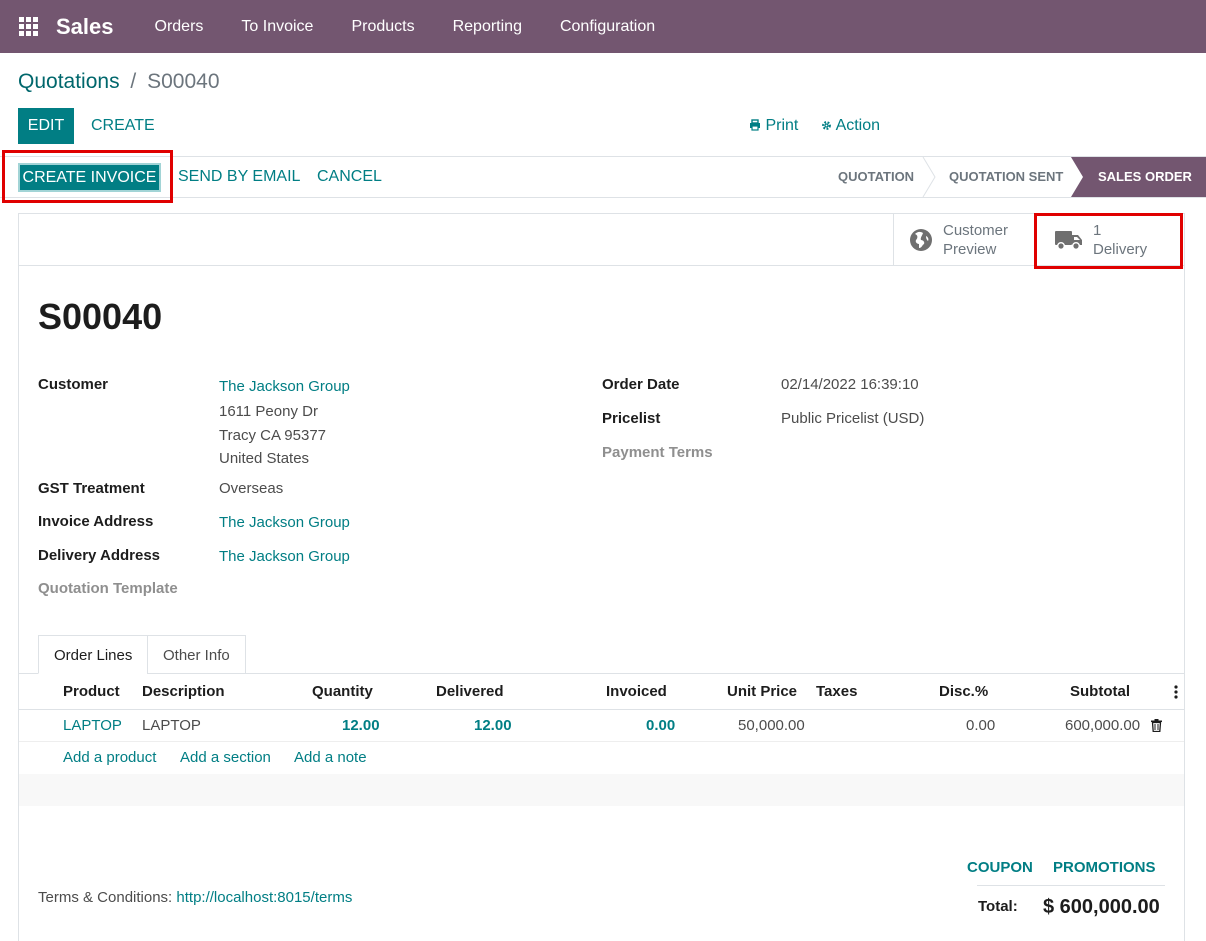 The image size is (1206, 941). Describe the element at coordinates (1120, 249) in the screenshot. I see `delivery-label: Delivery` at that location.